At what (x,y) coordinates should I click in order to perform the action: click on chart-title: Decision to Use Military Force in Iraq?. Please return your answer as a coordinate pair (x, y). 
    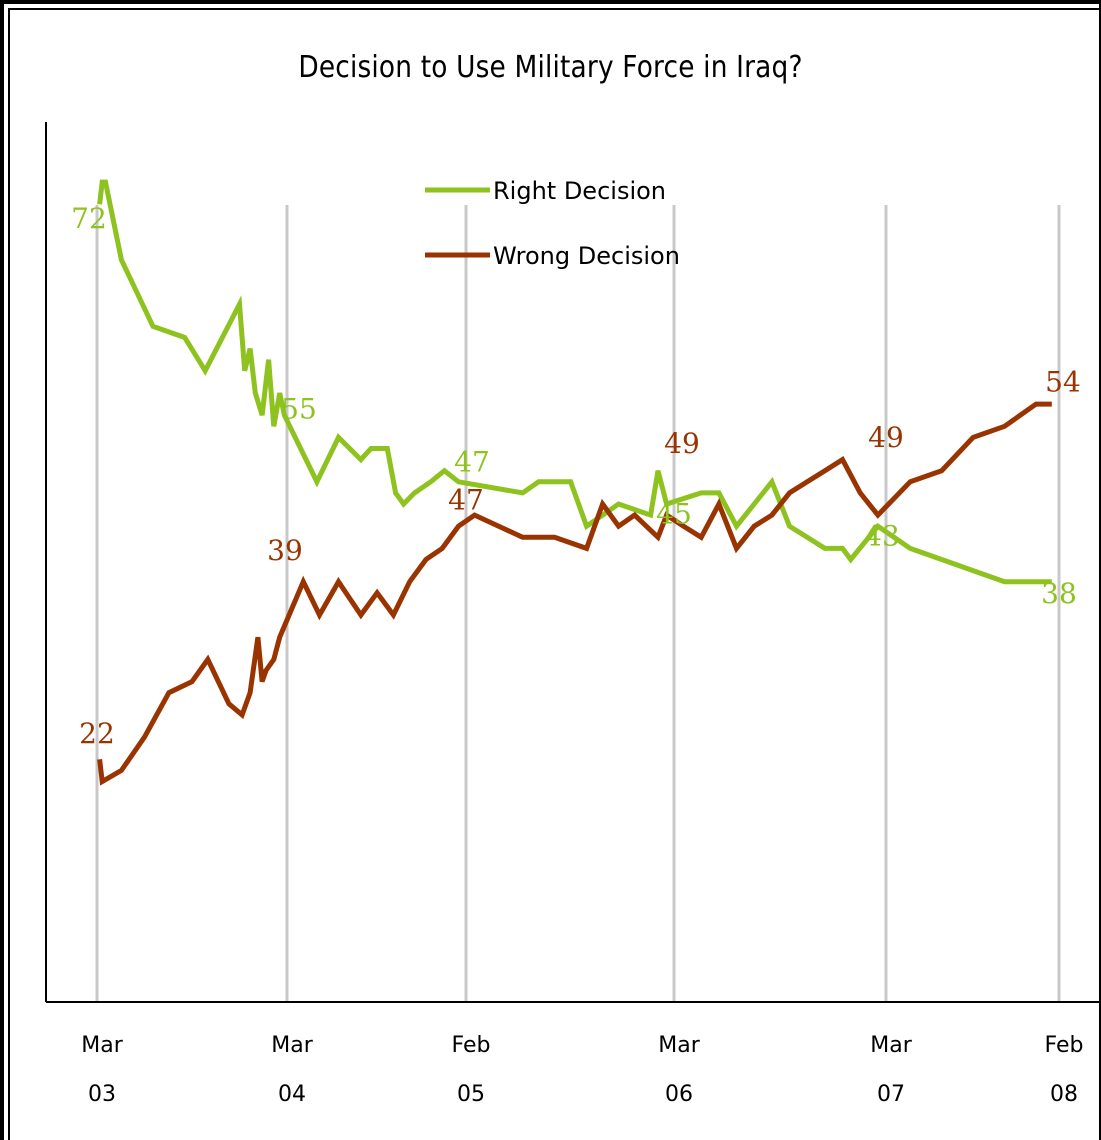
    Looking at the image, I should click on (550, 67).